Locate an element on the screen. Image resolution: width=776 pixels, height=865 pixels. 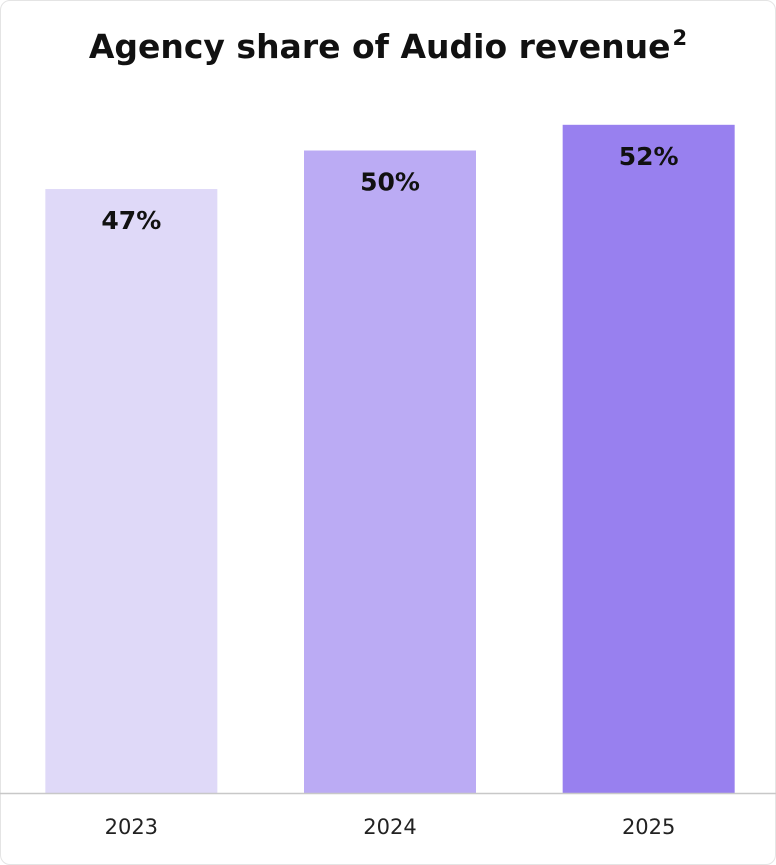
x-tick-label-2023: 2023 is located at coordinates (131, 827).